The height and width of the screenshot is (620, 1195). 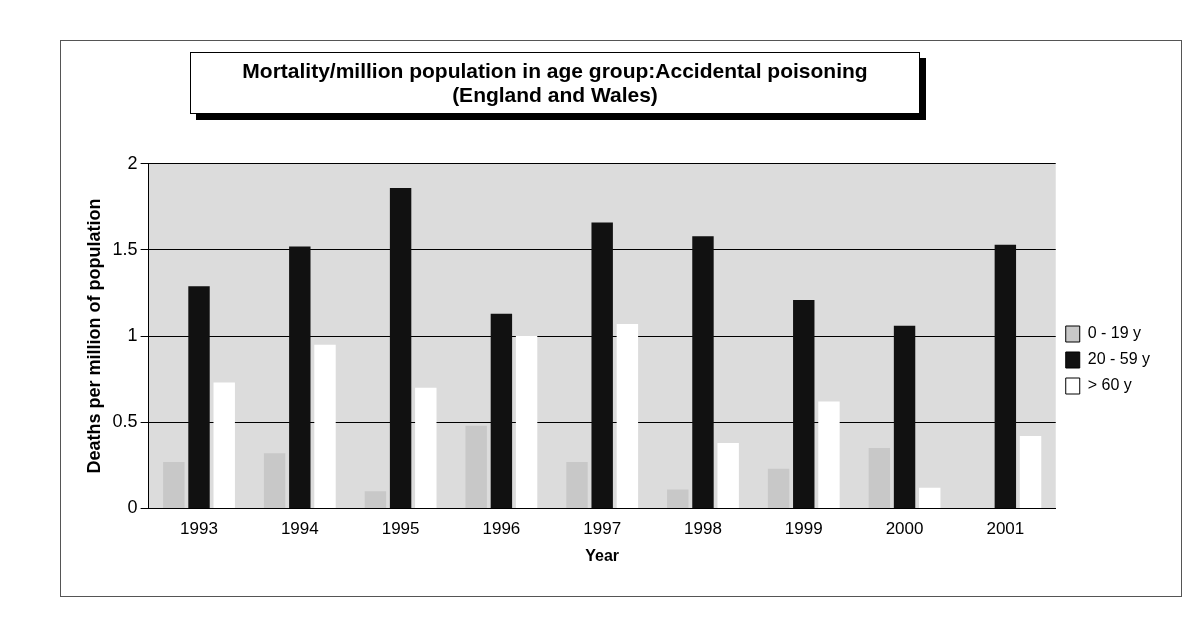 I want to click on x-tick-label: 2001, so click(x=1005, y=529).